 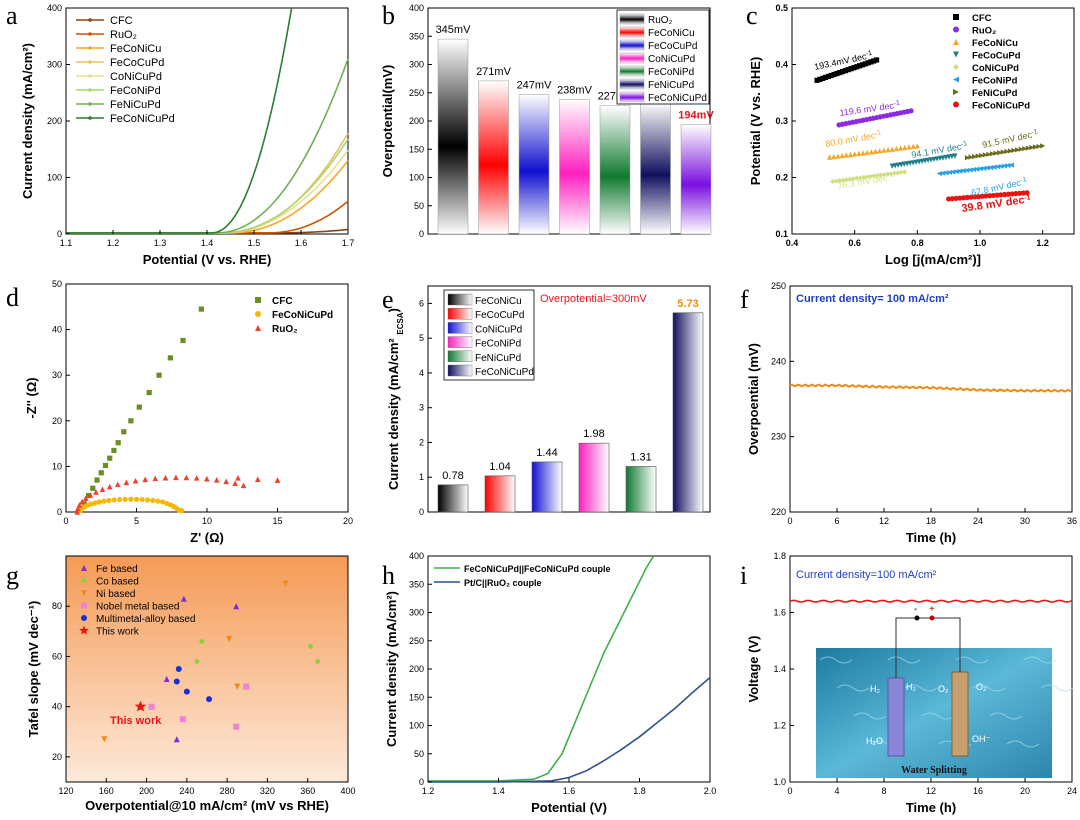 I want to click on y-tick-label: 40, so click(x=57, y=330).